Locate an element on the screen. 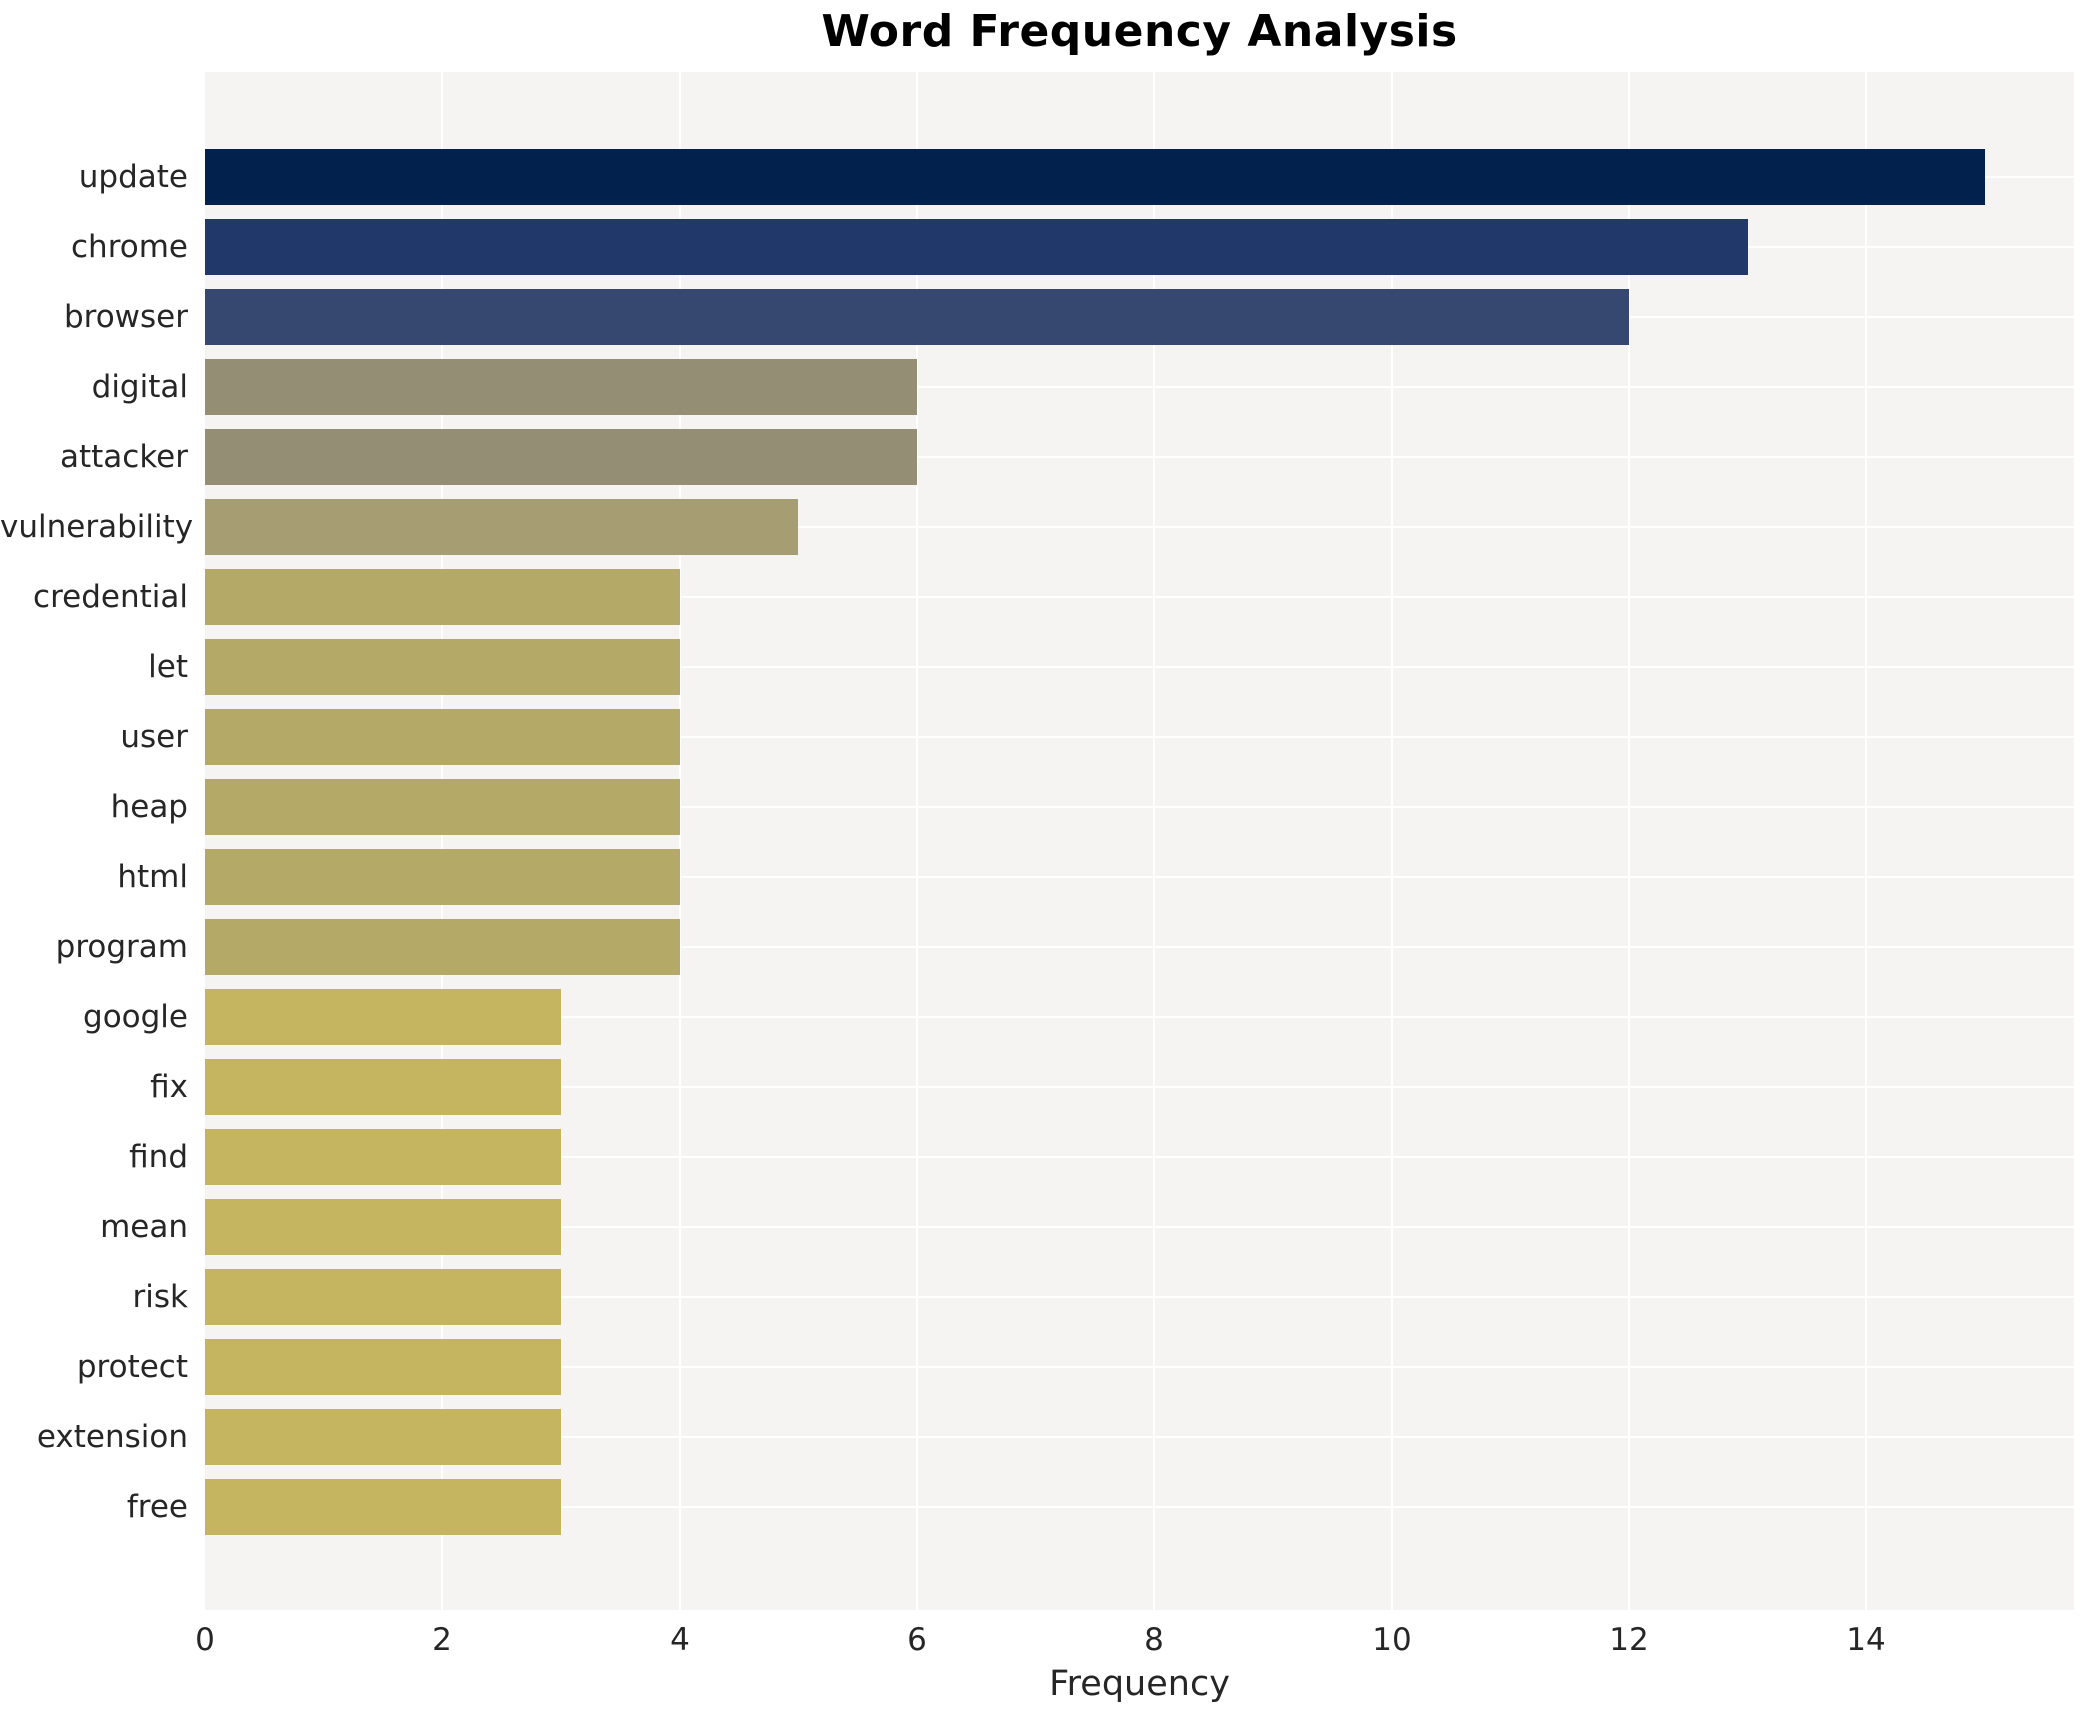 The image size is (2085, 1710). bar-mean is located at coordinates (383, 1227).